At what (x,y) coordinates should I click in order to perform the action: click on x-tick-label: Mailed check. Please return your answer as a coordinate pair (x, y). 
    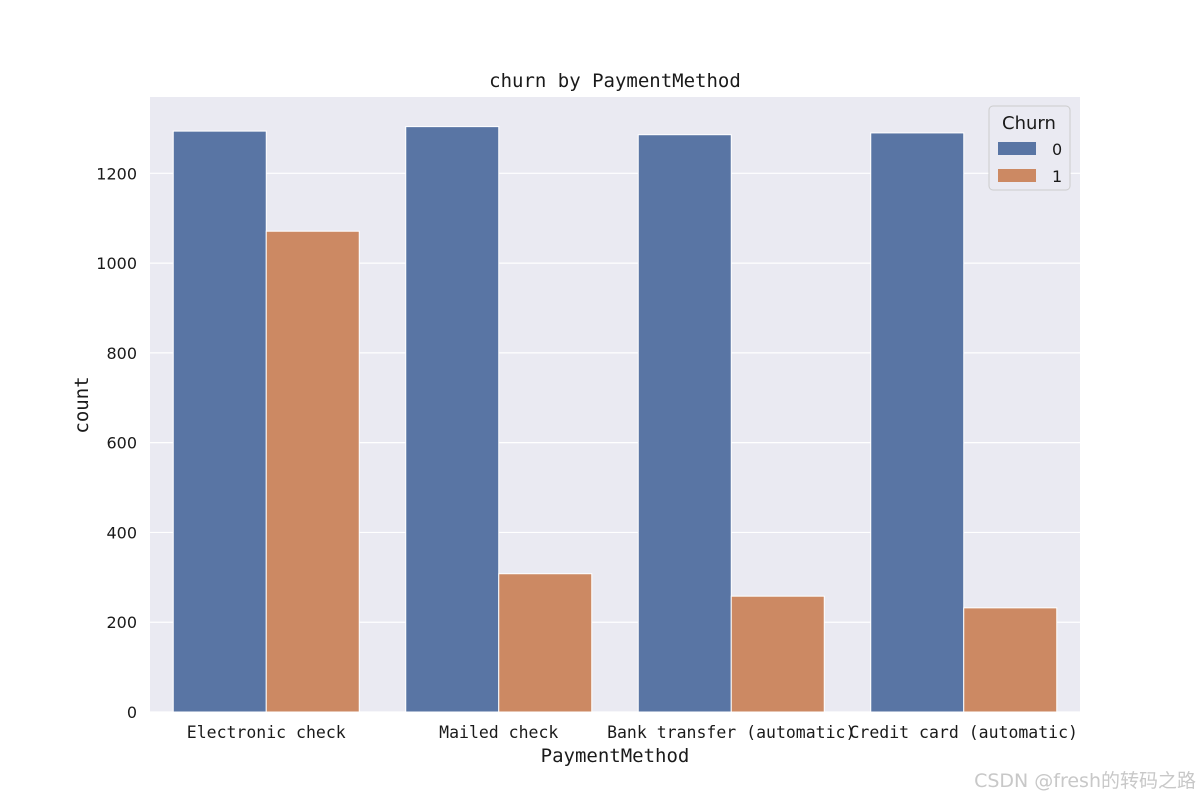
    Looking at the image, I should click on (498, 732).